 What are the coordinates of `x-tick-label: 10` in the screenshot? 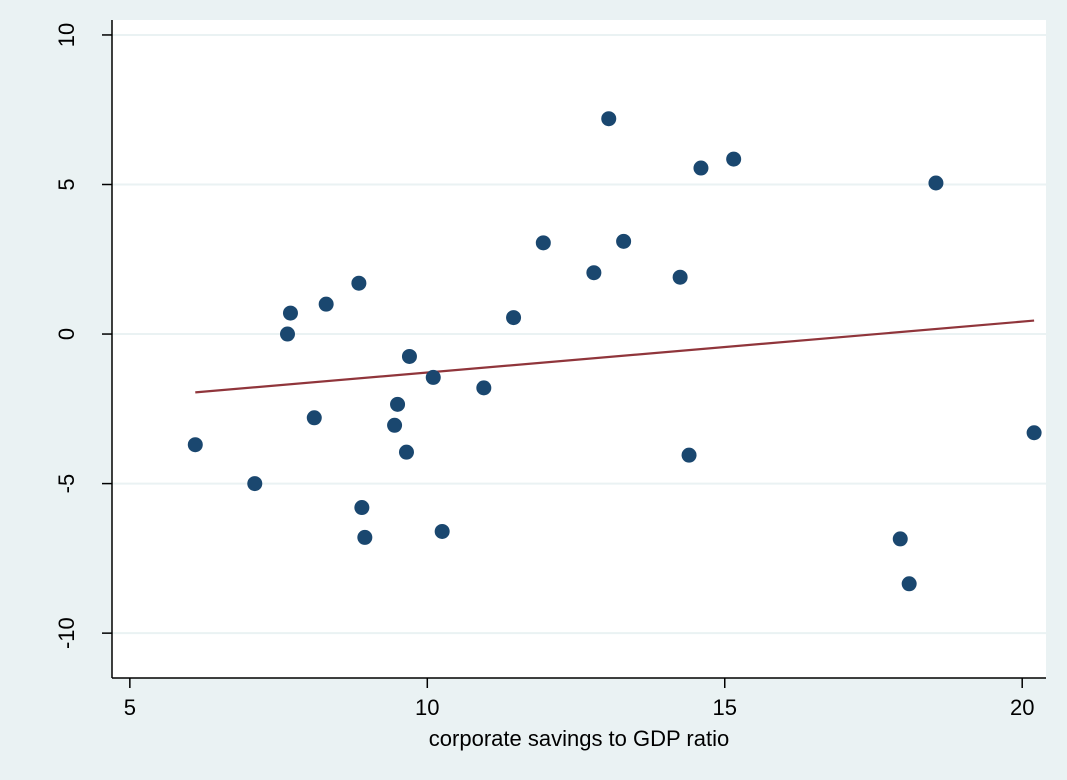 It's located at (427, 707).